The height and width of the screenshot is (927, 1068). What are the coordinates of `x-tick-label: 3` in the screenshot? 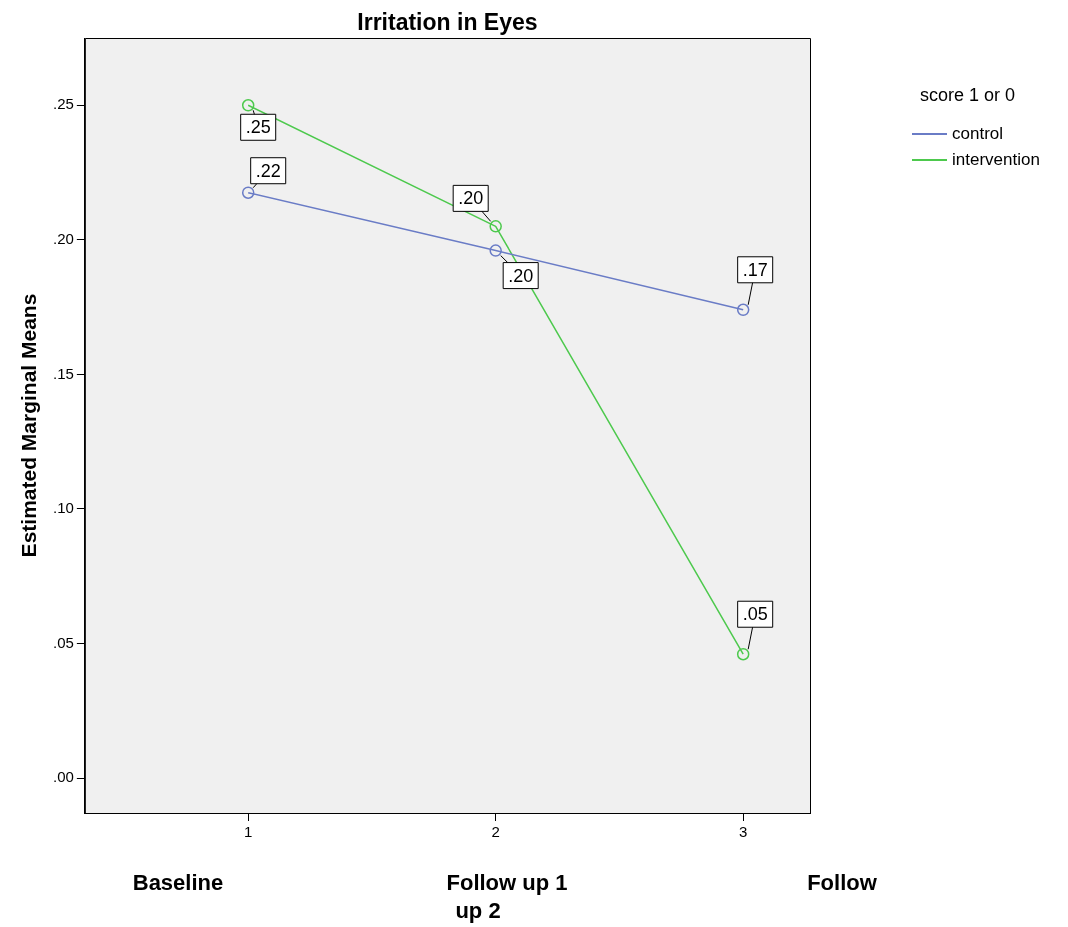 It's located at (743, 832).